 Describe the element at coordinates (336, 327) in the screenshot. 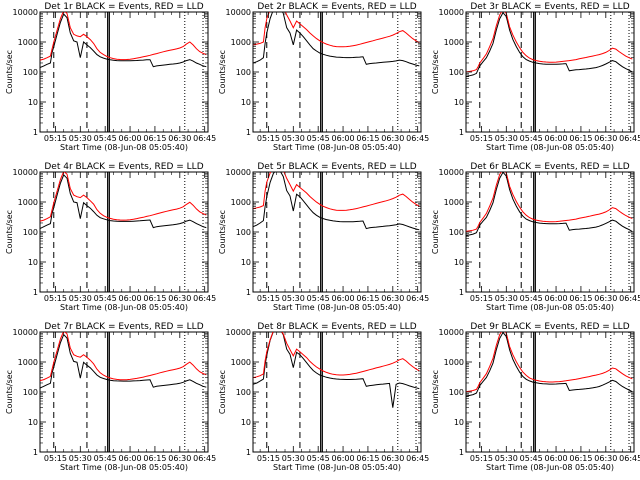

I see `panel-title: Det 8r BLACK = Events, RED = LLD` at that location.